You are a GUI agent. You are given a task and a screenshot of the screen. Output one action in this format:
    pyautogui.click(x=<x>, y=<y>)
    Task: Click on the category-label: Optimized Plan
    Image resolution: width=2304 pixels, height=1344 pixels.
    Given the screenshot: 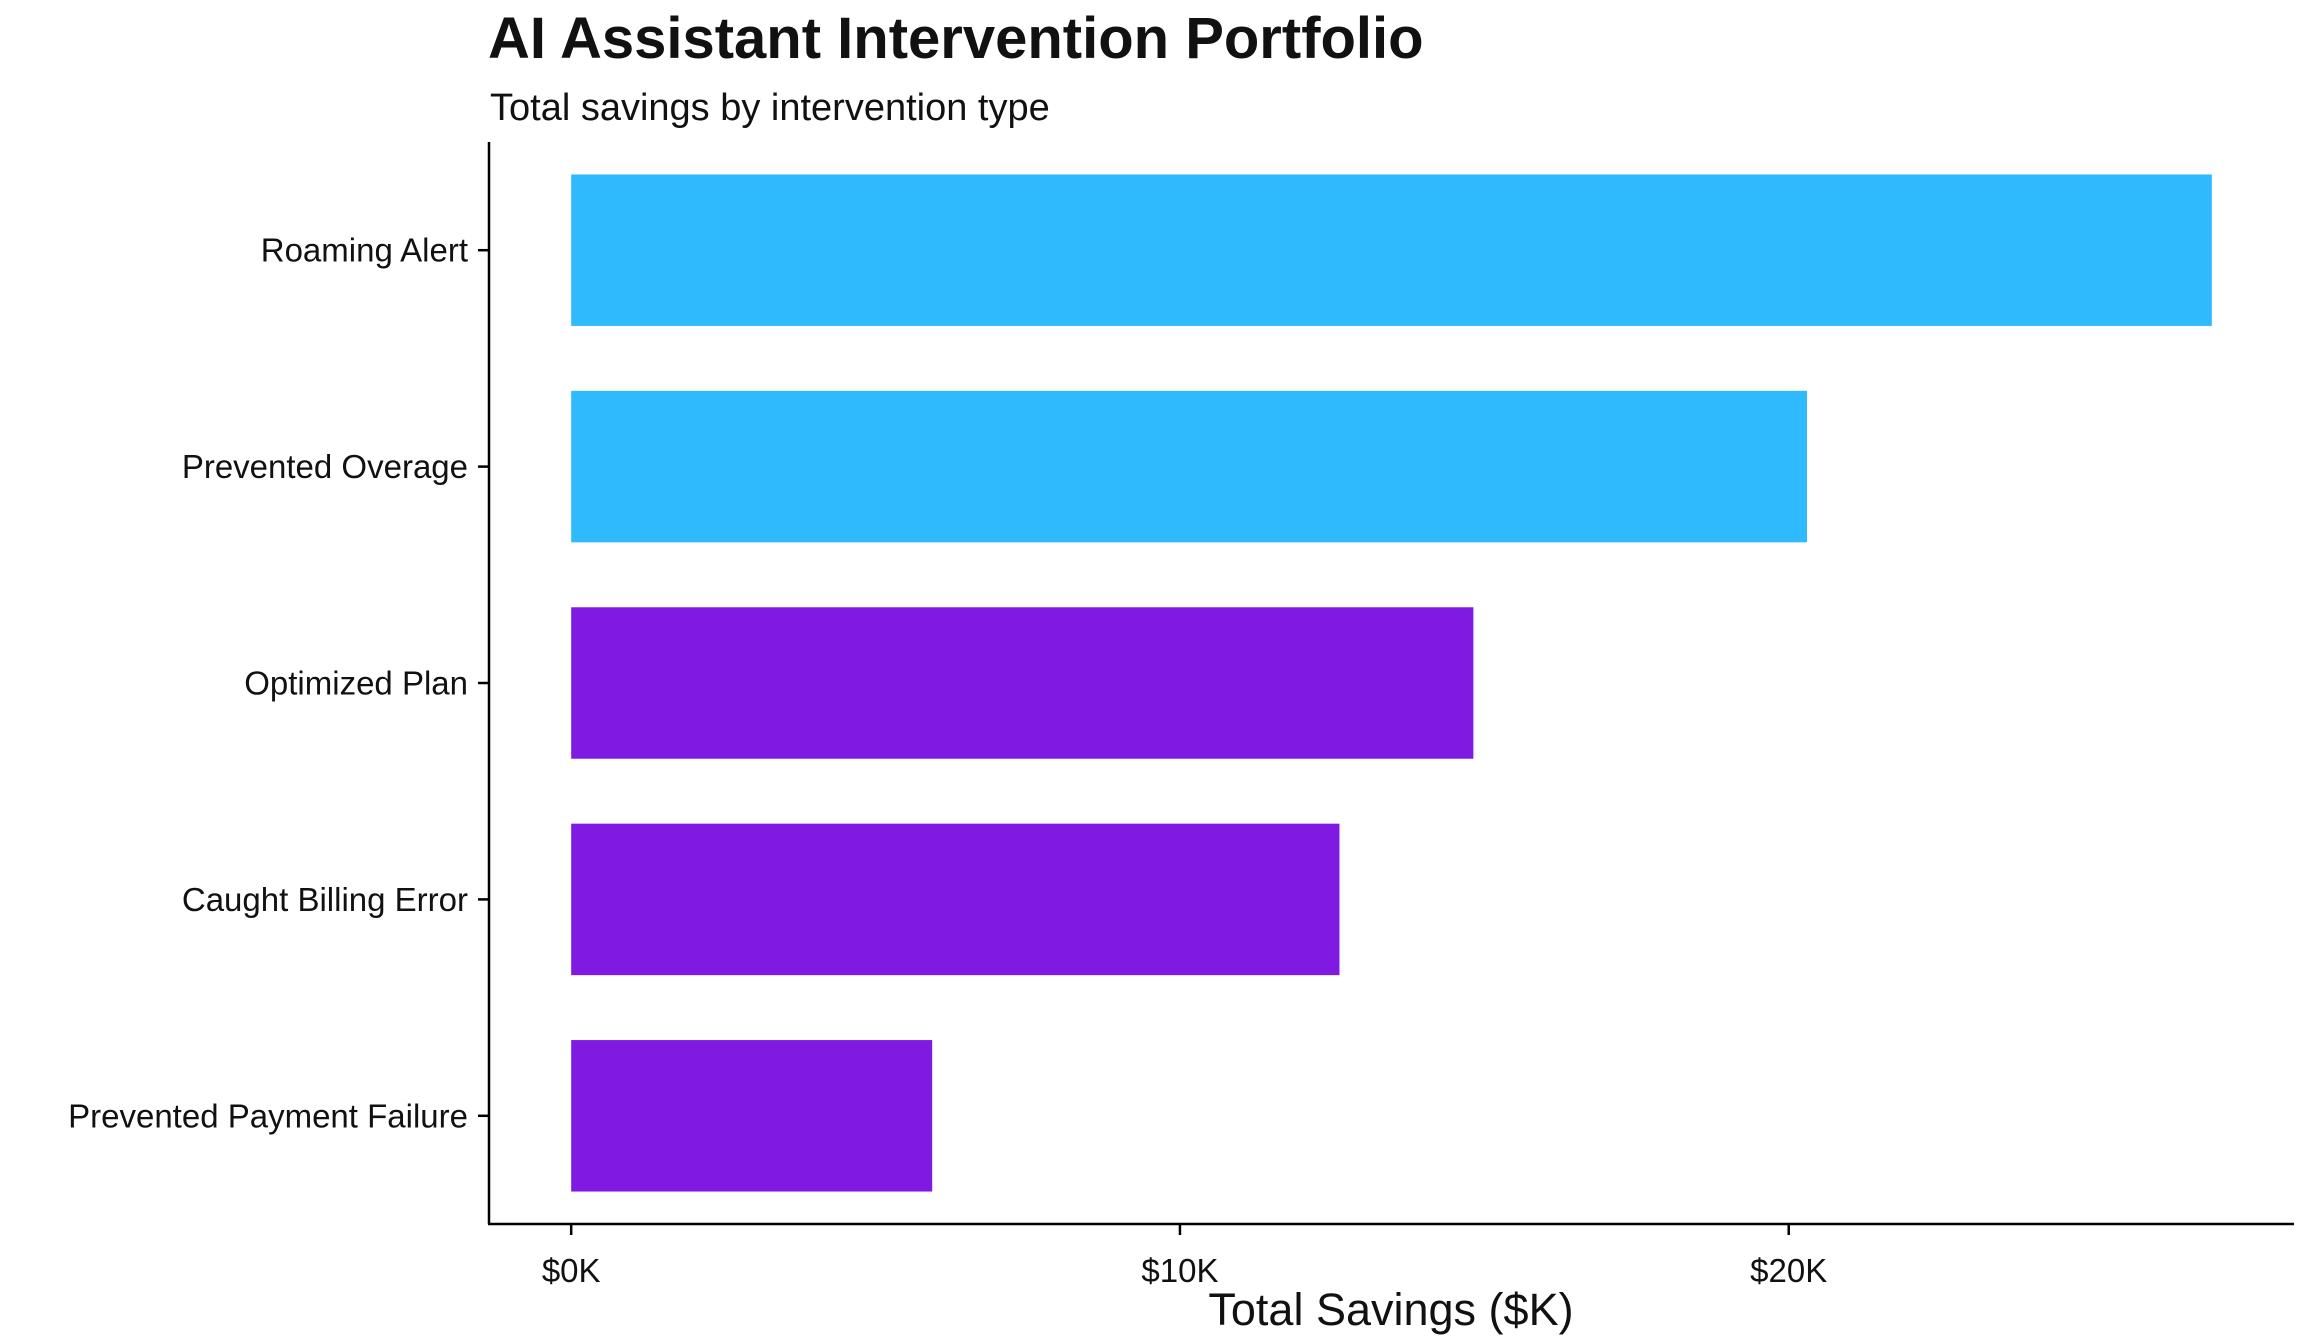 What is the action you would take?
    pyautogui.click(x=356, y=683)
    